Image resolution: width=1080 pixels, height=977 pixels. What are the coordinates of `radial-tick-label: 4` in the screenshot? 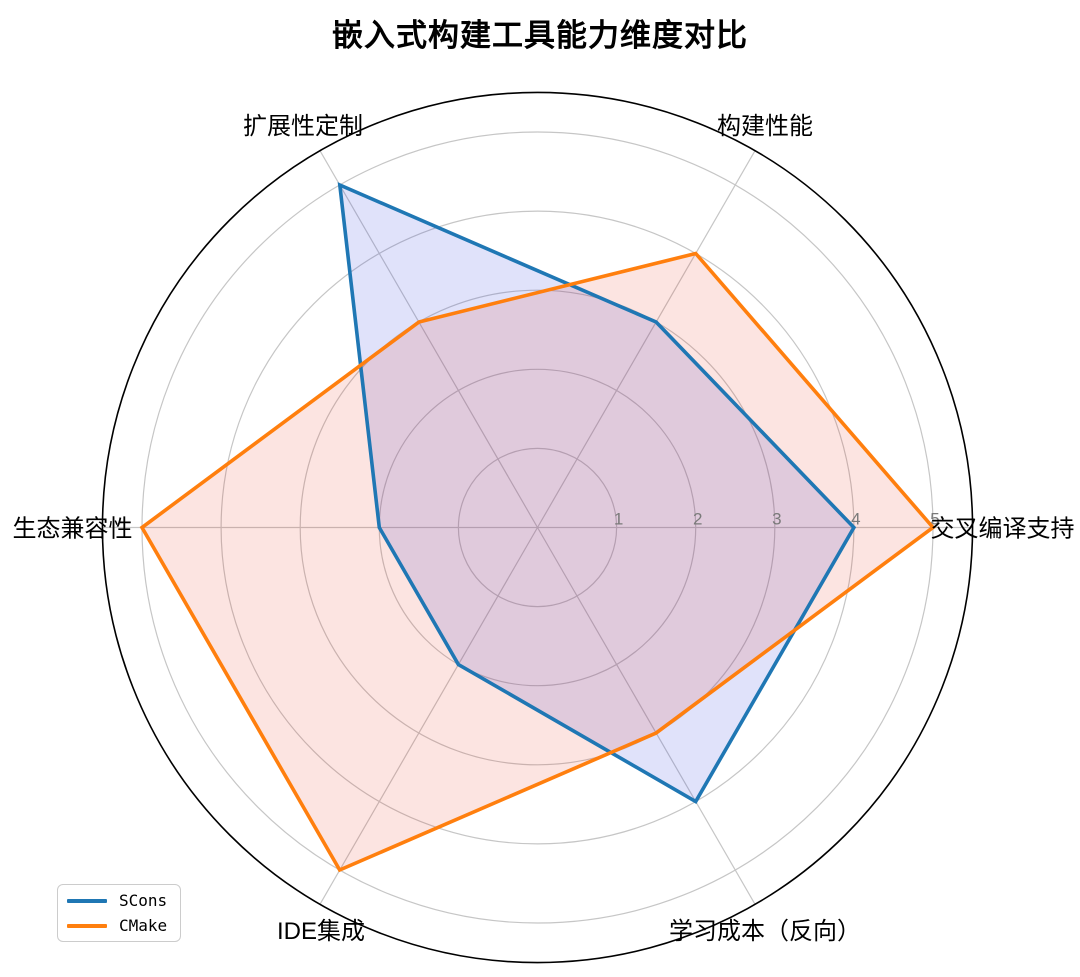 It's located at (855, 519).